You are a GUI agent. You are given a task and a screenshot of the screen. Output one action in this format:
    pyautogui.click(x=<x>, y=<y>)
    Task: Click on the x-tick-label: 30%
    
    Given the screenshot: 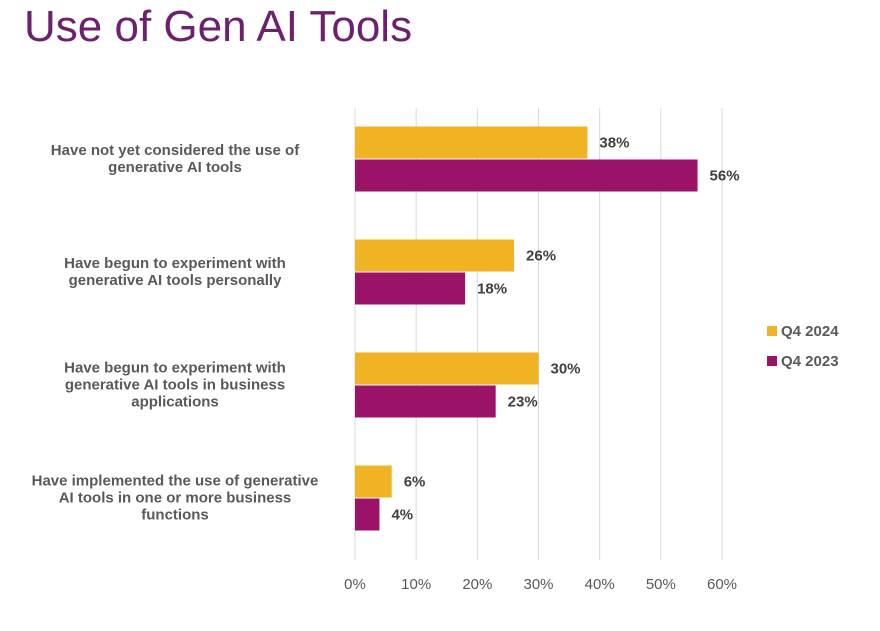 What is the action you would take?
    pyautogui.click(x=538, y=584)
    